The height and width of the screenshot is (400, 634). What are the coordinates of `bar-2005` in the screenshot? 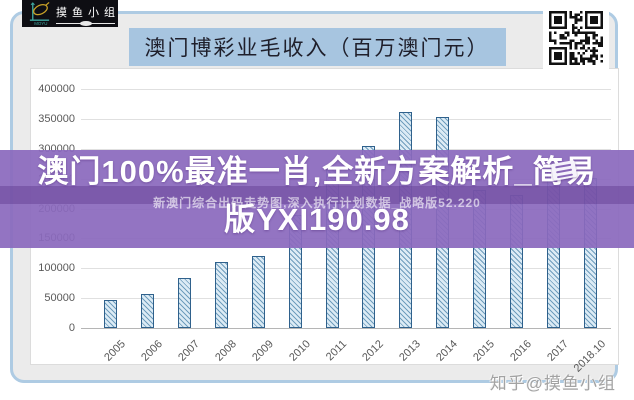 It's located at (110, 313).